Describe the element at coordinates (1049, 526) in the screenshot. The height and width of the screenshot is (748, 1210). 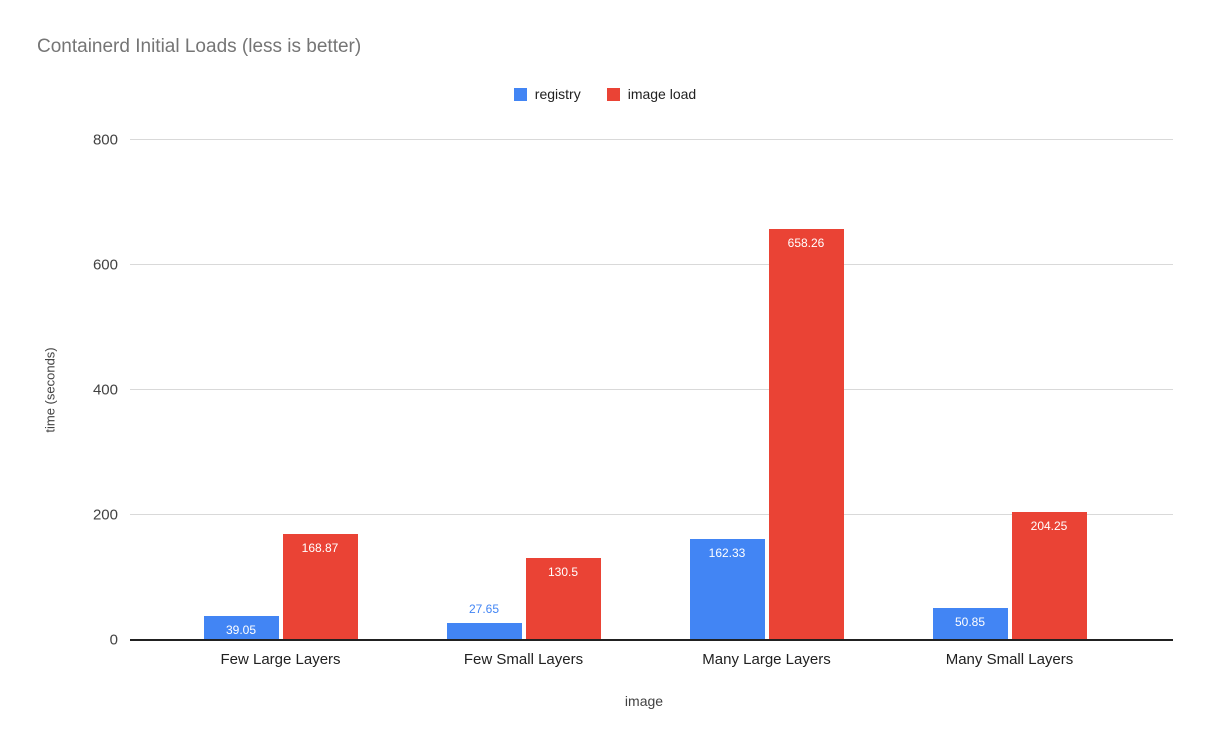
I see `bar-value-label: 204.25` at that location.